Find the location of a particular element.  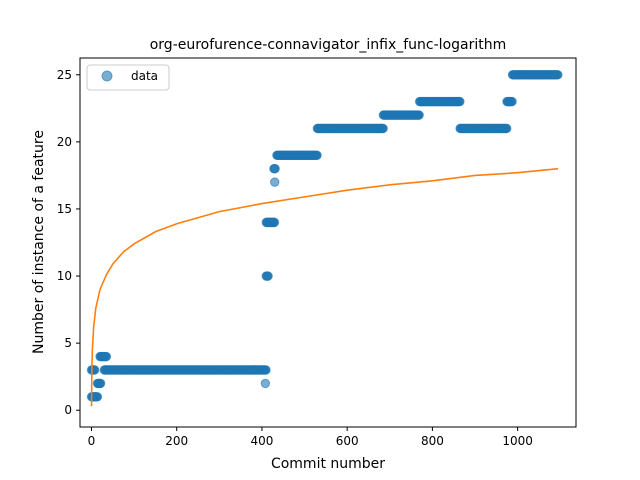

x-tick-label: 800 is located at coordinates (432, 441).